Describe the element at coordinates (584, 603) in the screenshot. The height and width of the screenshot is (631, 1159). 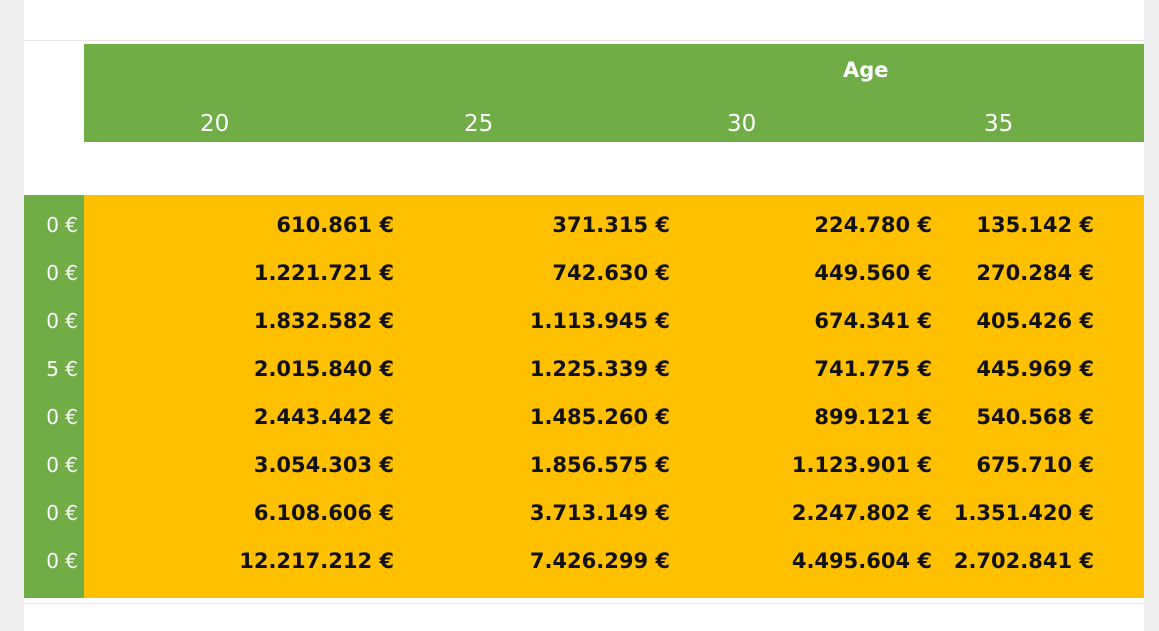
I see `bottom-divider` at that location.